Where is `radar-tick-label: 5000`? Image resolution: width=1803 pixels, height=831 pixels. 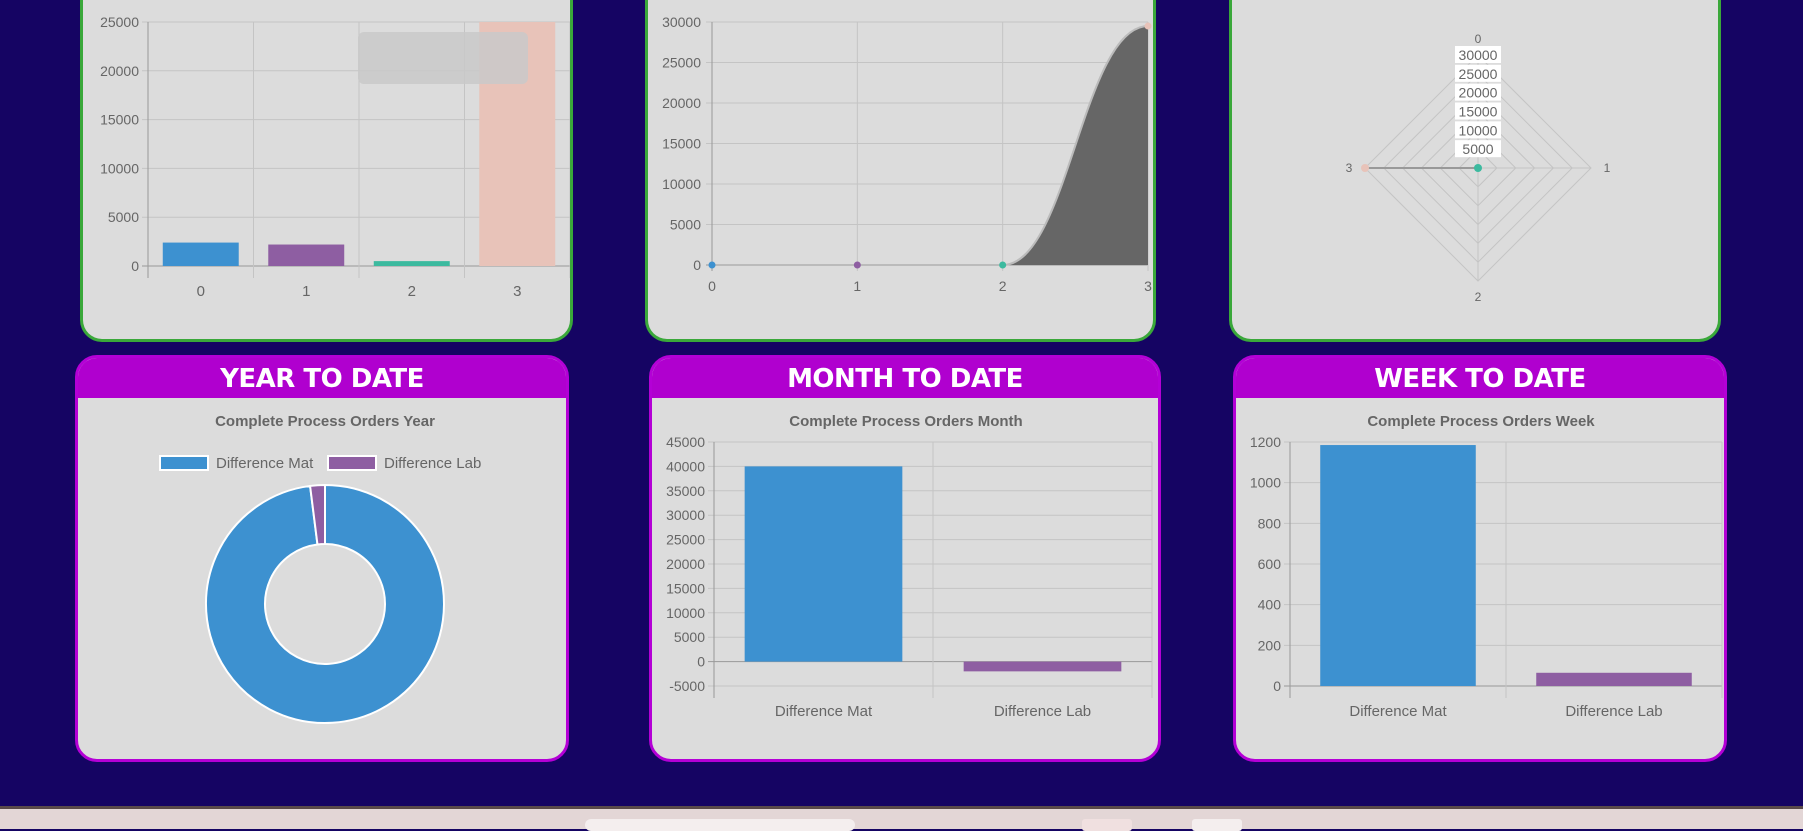
radar-tick-label: 5000 is located at coordinates (1477, 149).